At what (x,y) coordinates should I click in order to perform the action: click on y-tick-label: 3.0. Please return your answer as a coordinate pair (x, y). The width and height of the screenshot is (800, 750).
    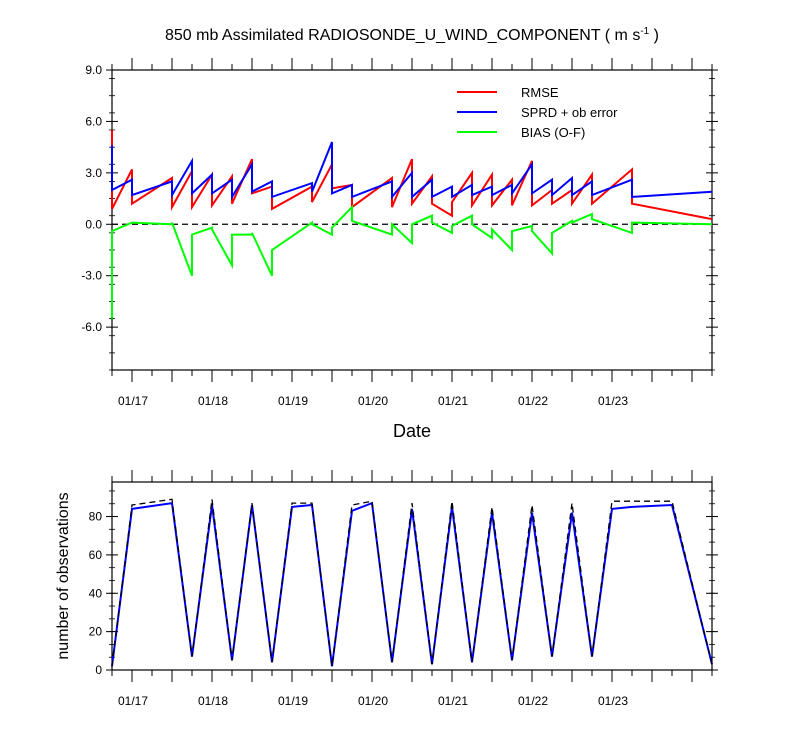
    Looking at the image, I should click on (93, 173).